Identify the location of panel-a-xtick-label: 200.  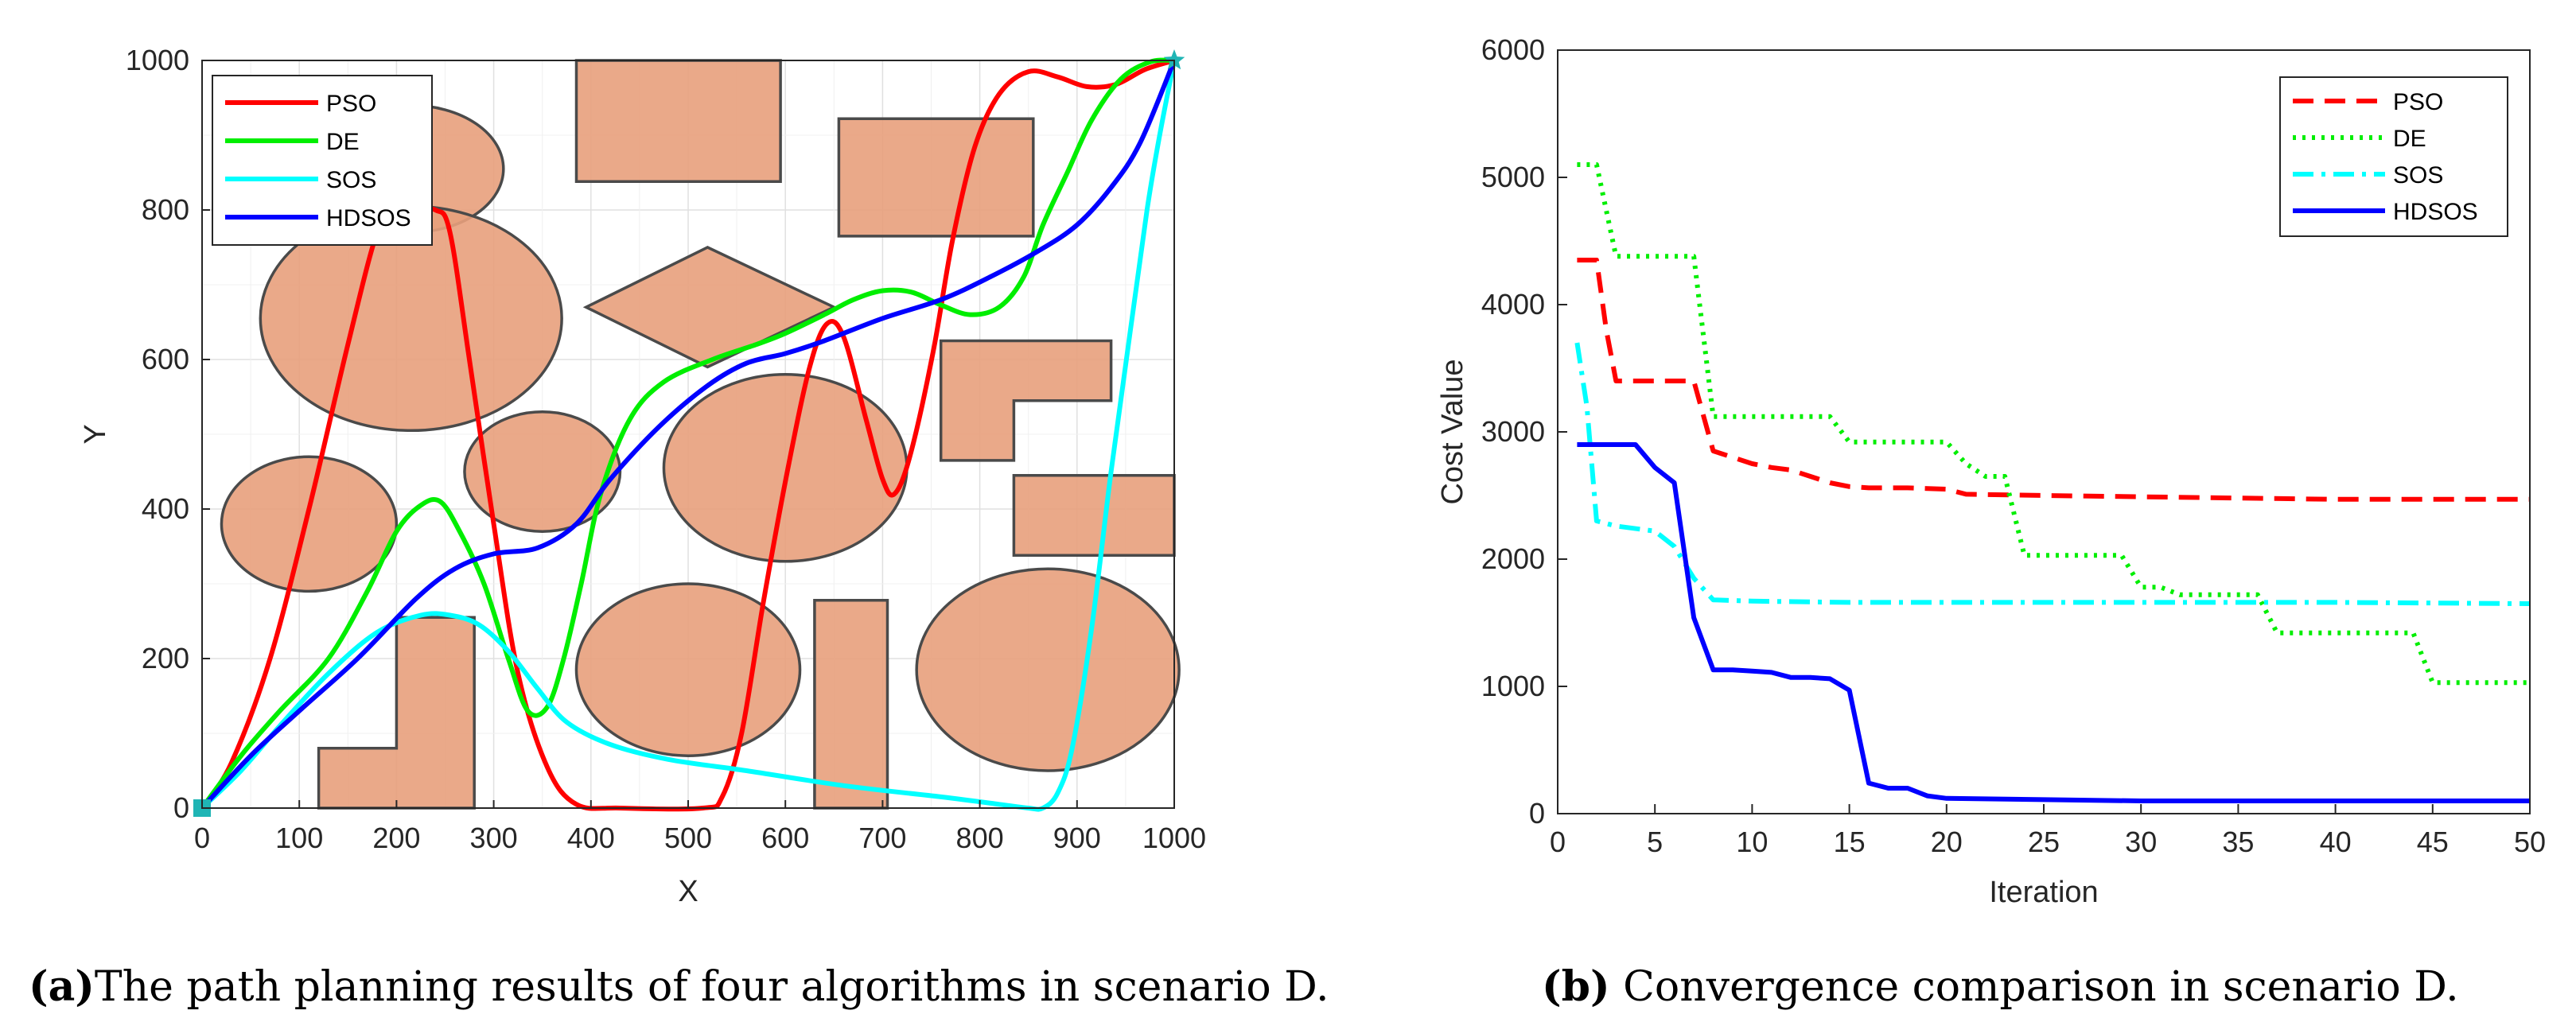
(396, 838).